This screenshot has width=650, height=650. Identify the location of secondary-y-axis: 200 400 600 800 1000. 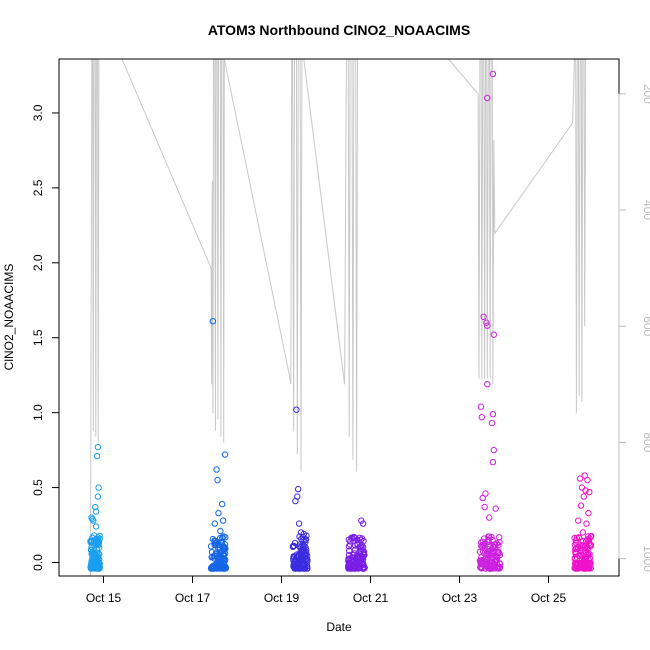
(634, 328).